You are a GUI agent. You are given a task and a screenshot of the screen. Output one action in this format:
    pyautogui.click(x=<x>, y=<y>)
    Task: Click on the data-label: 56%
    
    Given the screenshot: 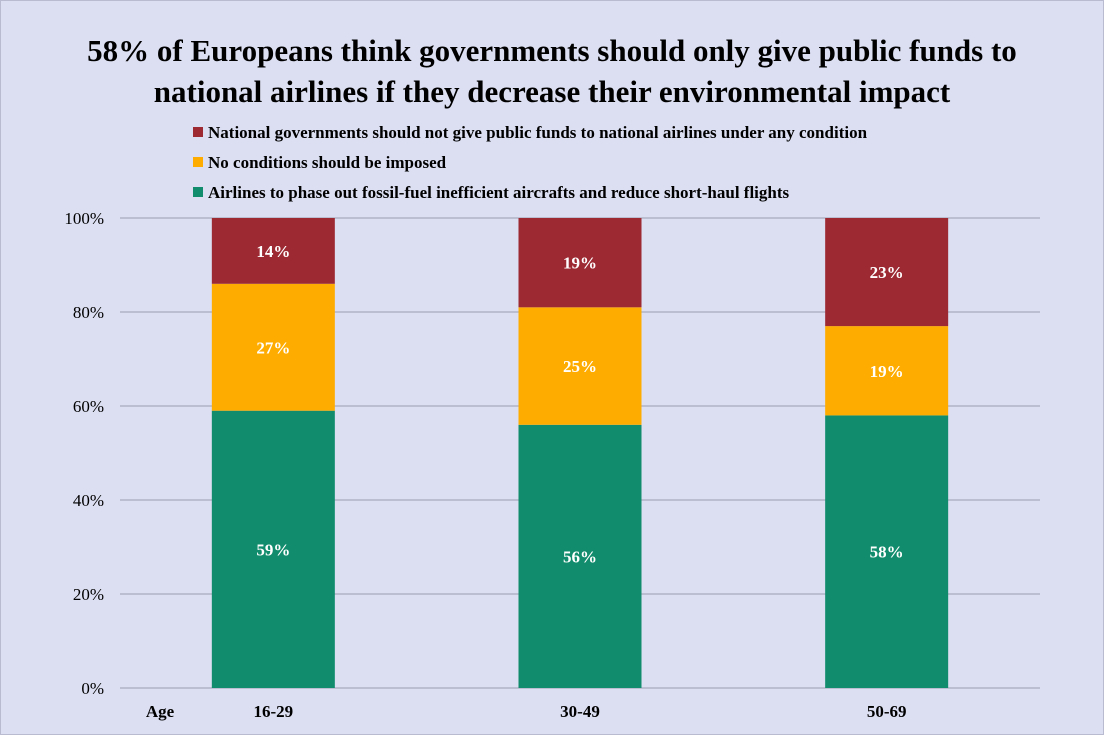 What is the action you would take?
    pyautogui.click(x=580, y=556)
    